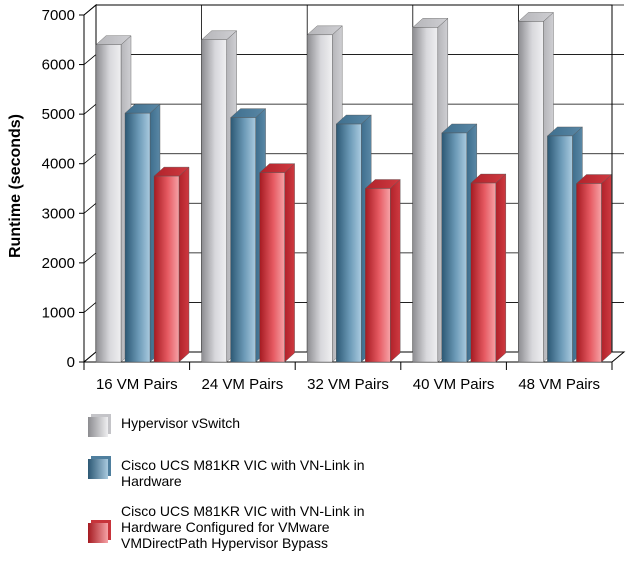 Image resolution: width=626 pixels, height=570 pixels. I want to click on y-tick-label: 3000, so click(58, 213).